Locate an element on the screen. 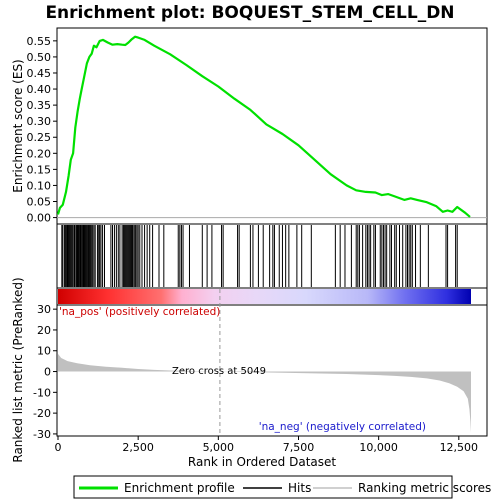  hits-panel is located at coordinates (272, 256).